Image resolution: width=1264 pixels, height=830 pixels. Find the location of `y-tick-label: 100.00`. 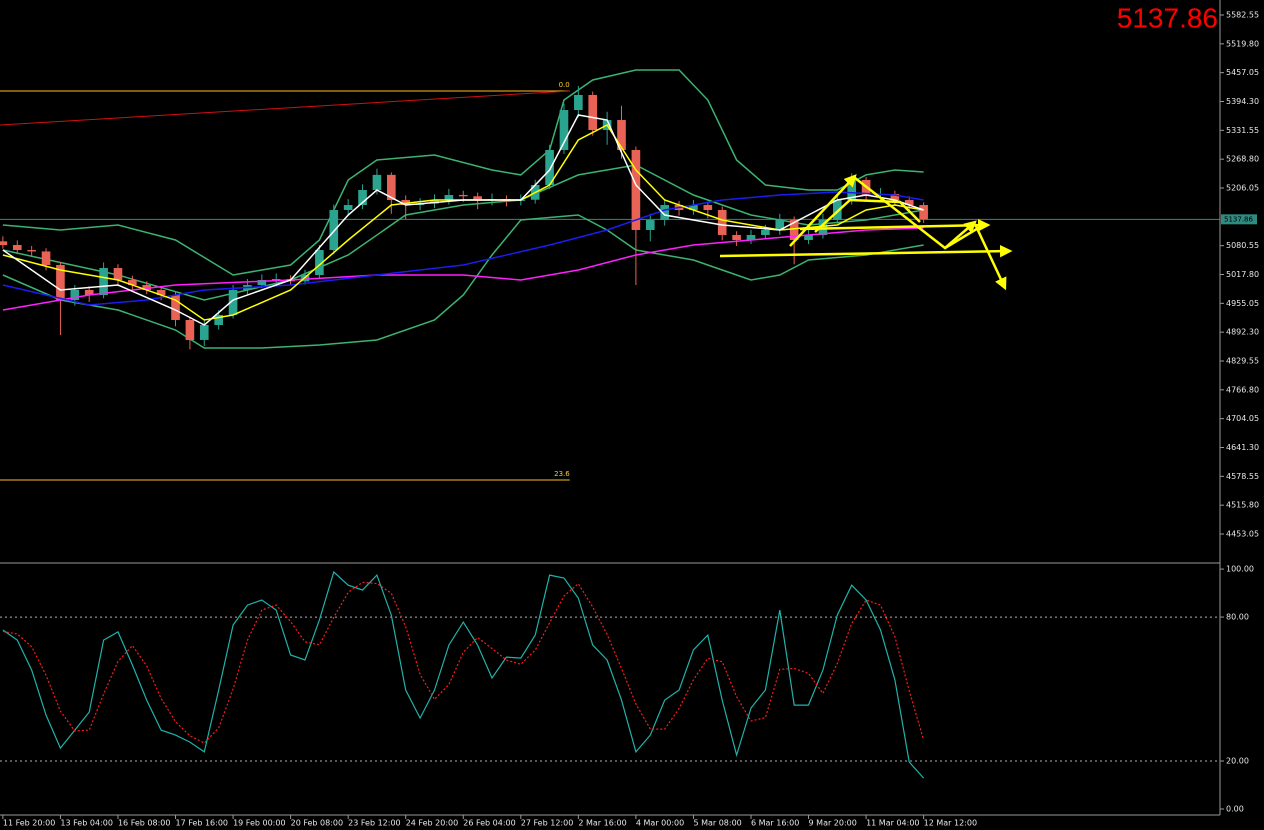

y-tick-label: 100.00 is located at coordinates (1240, 569).